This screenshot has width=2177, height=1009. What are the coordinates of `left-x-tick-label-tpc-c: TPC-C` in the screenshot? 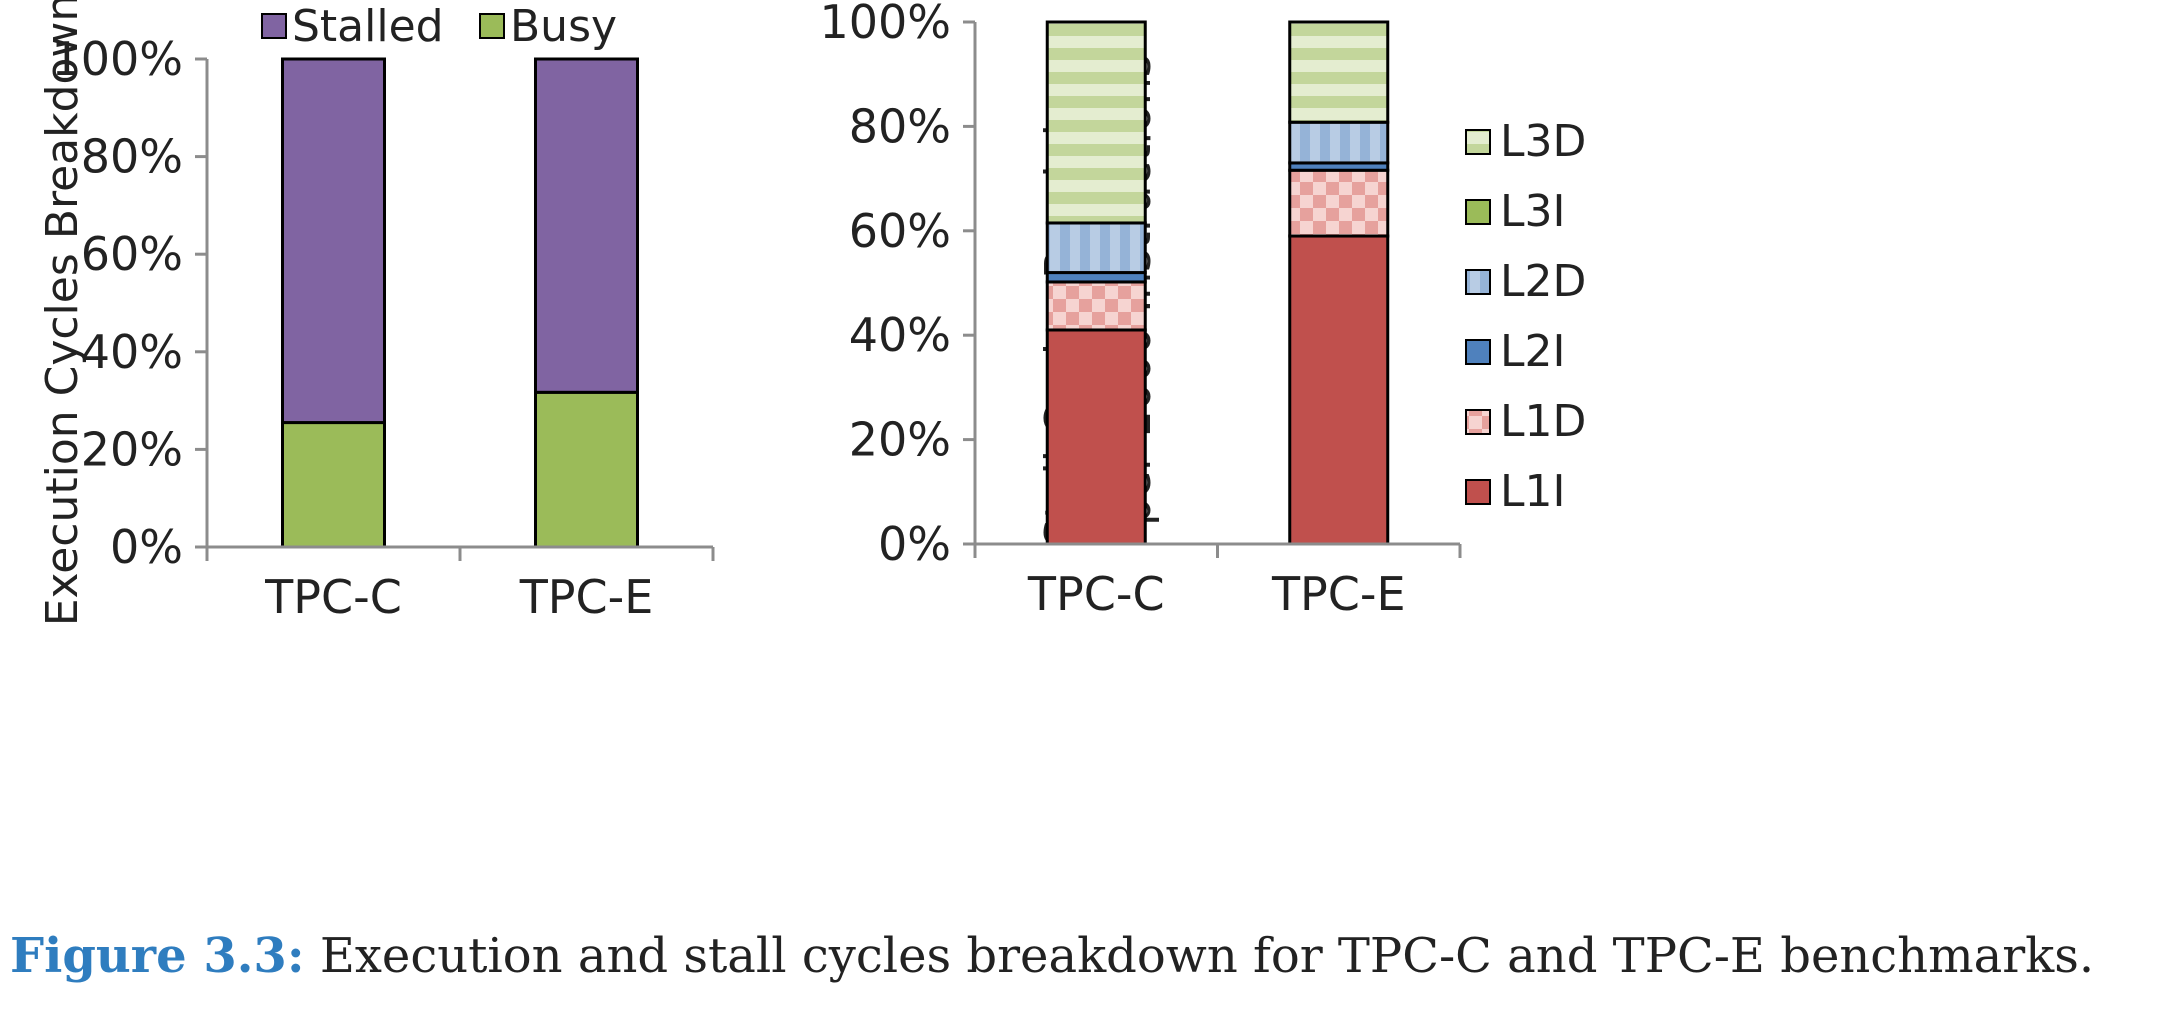 It's located at (333, 597).